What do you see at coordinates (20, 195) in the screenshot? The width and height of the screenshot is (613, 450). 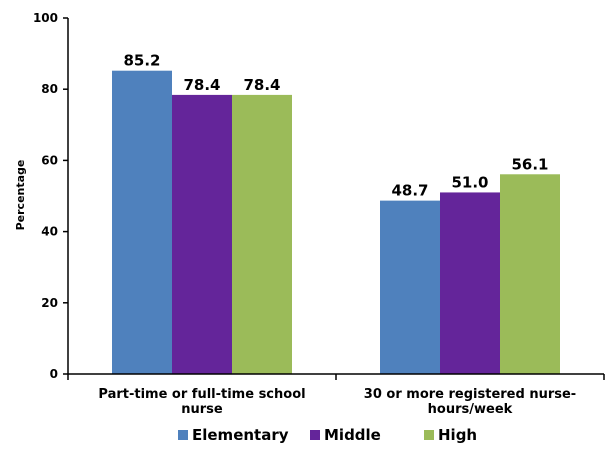 I see `y-axis-label: Percentage` at bounding box center [20, 195].